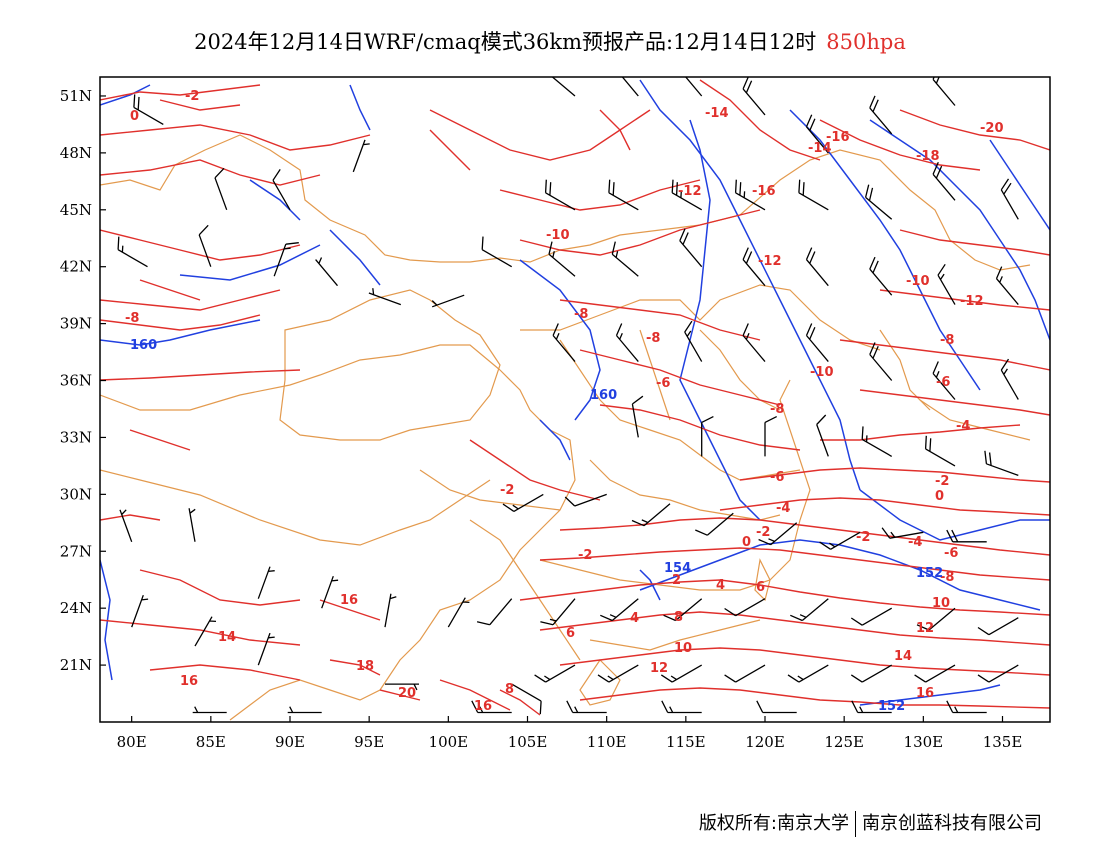  Describe the element at coordinates (76, 437) in the screenshot. I see `y-tick-label: 33N` at that location.